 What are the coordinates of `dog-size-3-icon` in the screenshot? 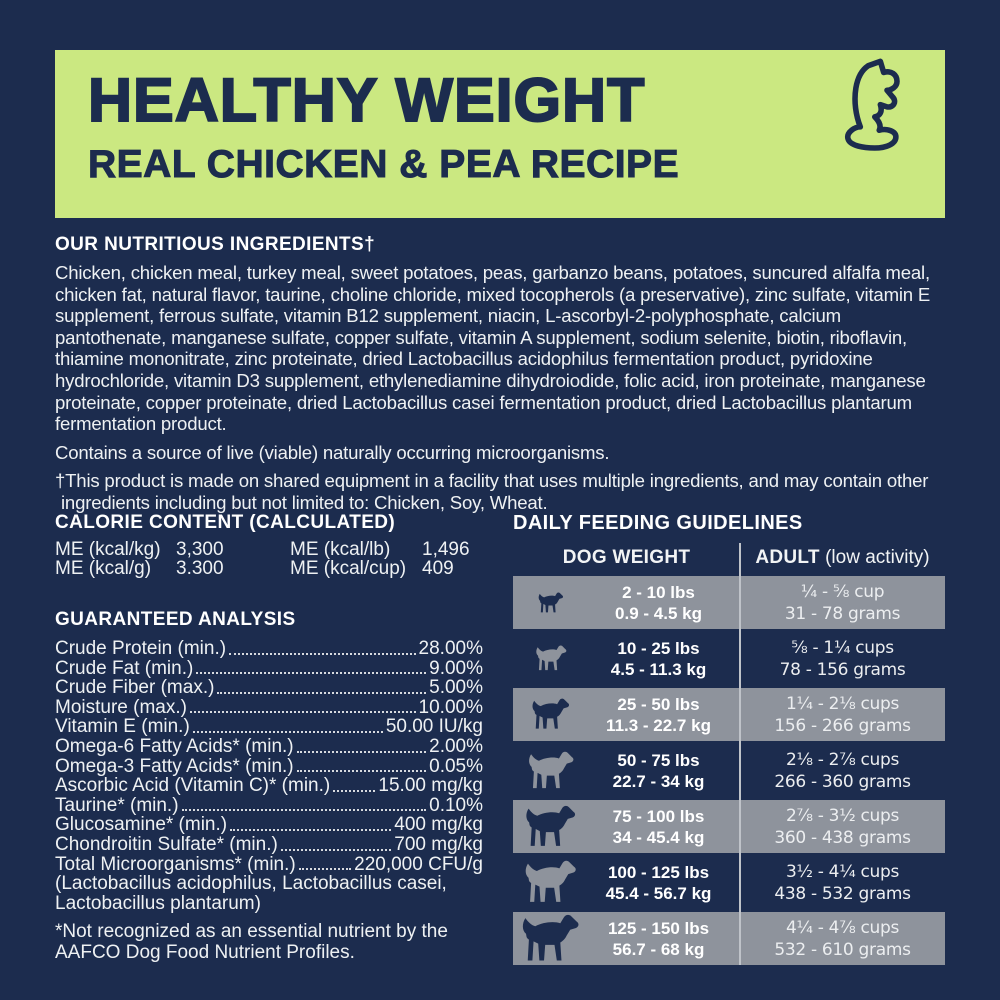 It's located at (551, 714).